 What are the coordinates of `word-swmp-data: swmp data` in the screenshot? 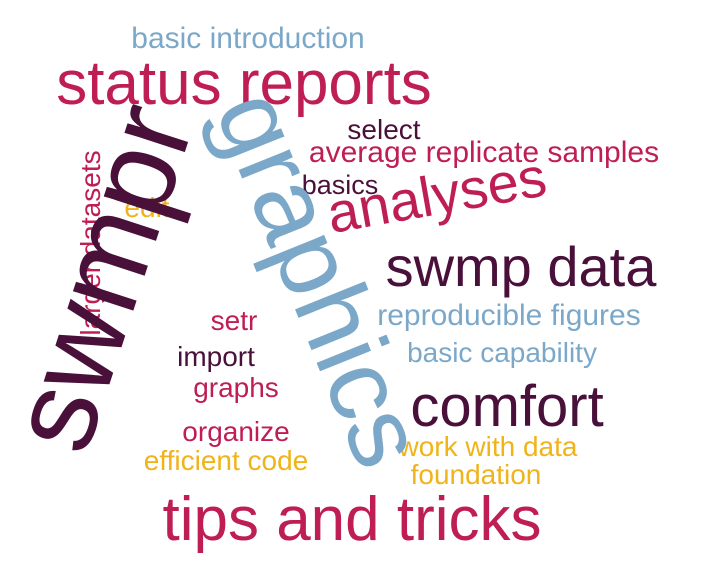 It's located at (522, 266).